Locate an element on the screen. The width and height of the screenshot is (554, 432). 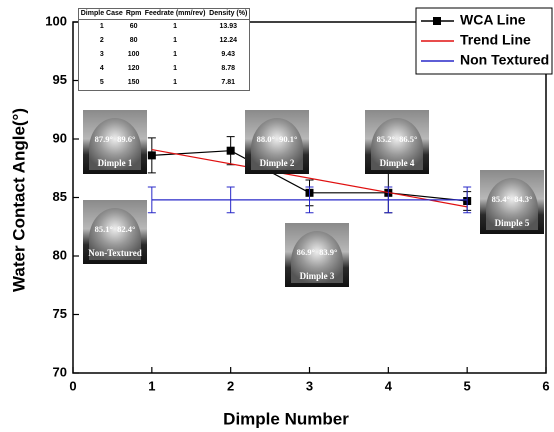
table-cell: 100 is located at coordinates (133, 54).